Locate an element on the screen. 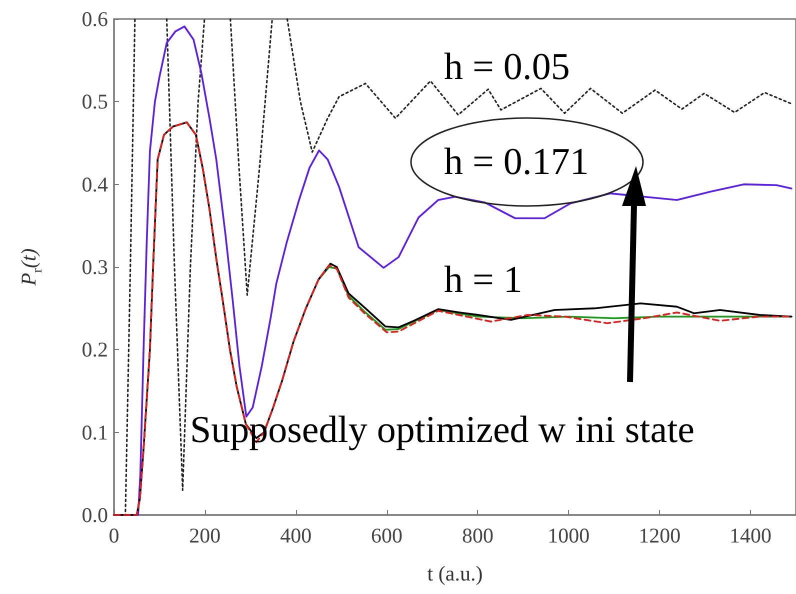 Image resolution: width=796 pixels, height=594 pixels. annotation: h = 0.05 is located at coordinates (507, 67).